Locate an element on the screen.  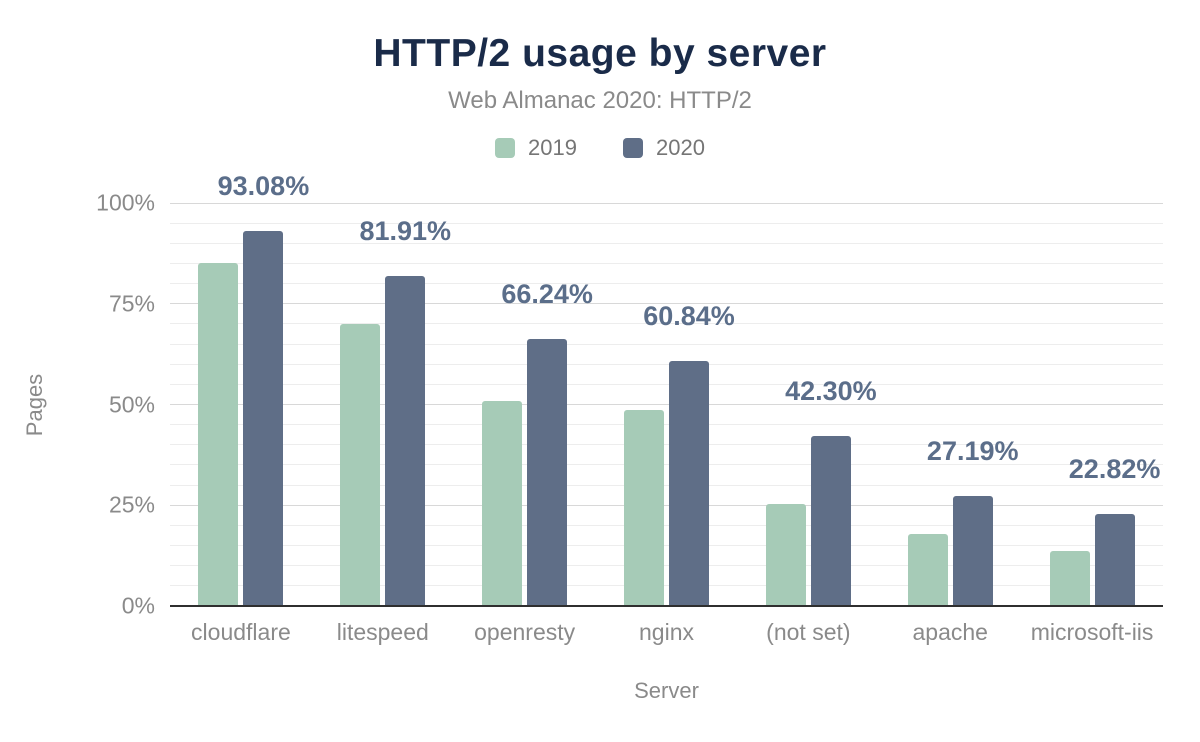
legend-swatch-2019 is located at coordinates (505, 148).